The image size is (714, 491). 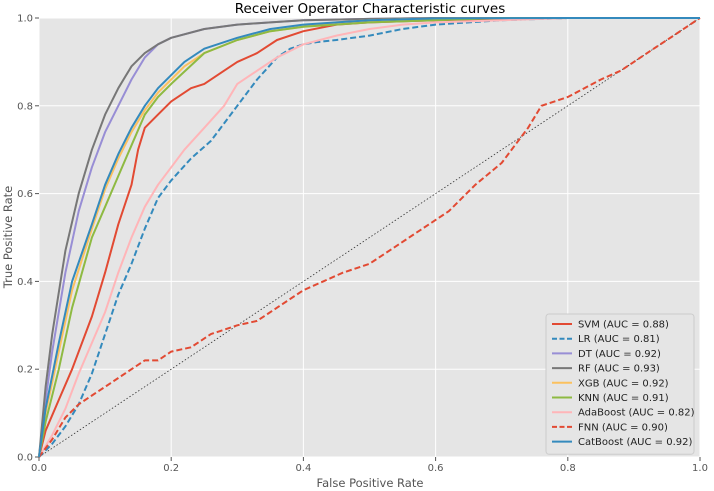 I want to click on x-tick-label: 0.2, so click(x=171, y=468).